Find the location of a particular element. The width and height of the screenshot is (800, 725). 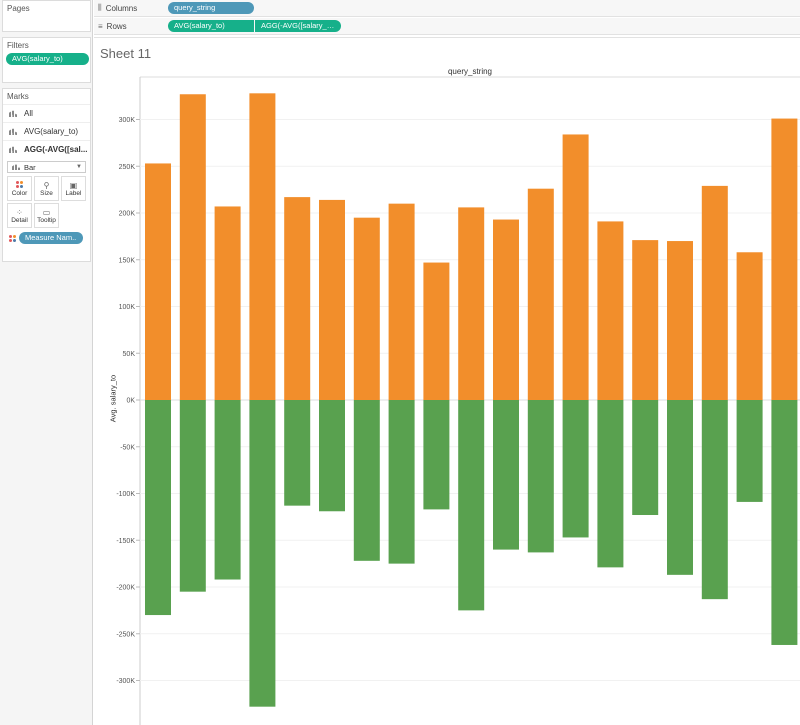

rows-pill-agg-salary-from: AGG(-AVG([salary_fr.. is located at coordinates (298, 26).